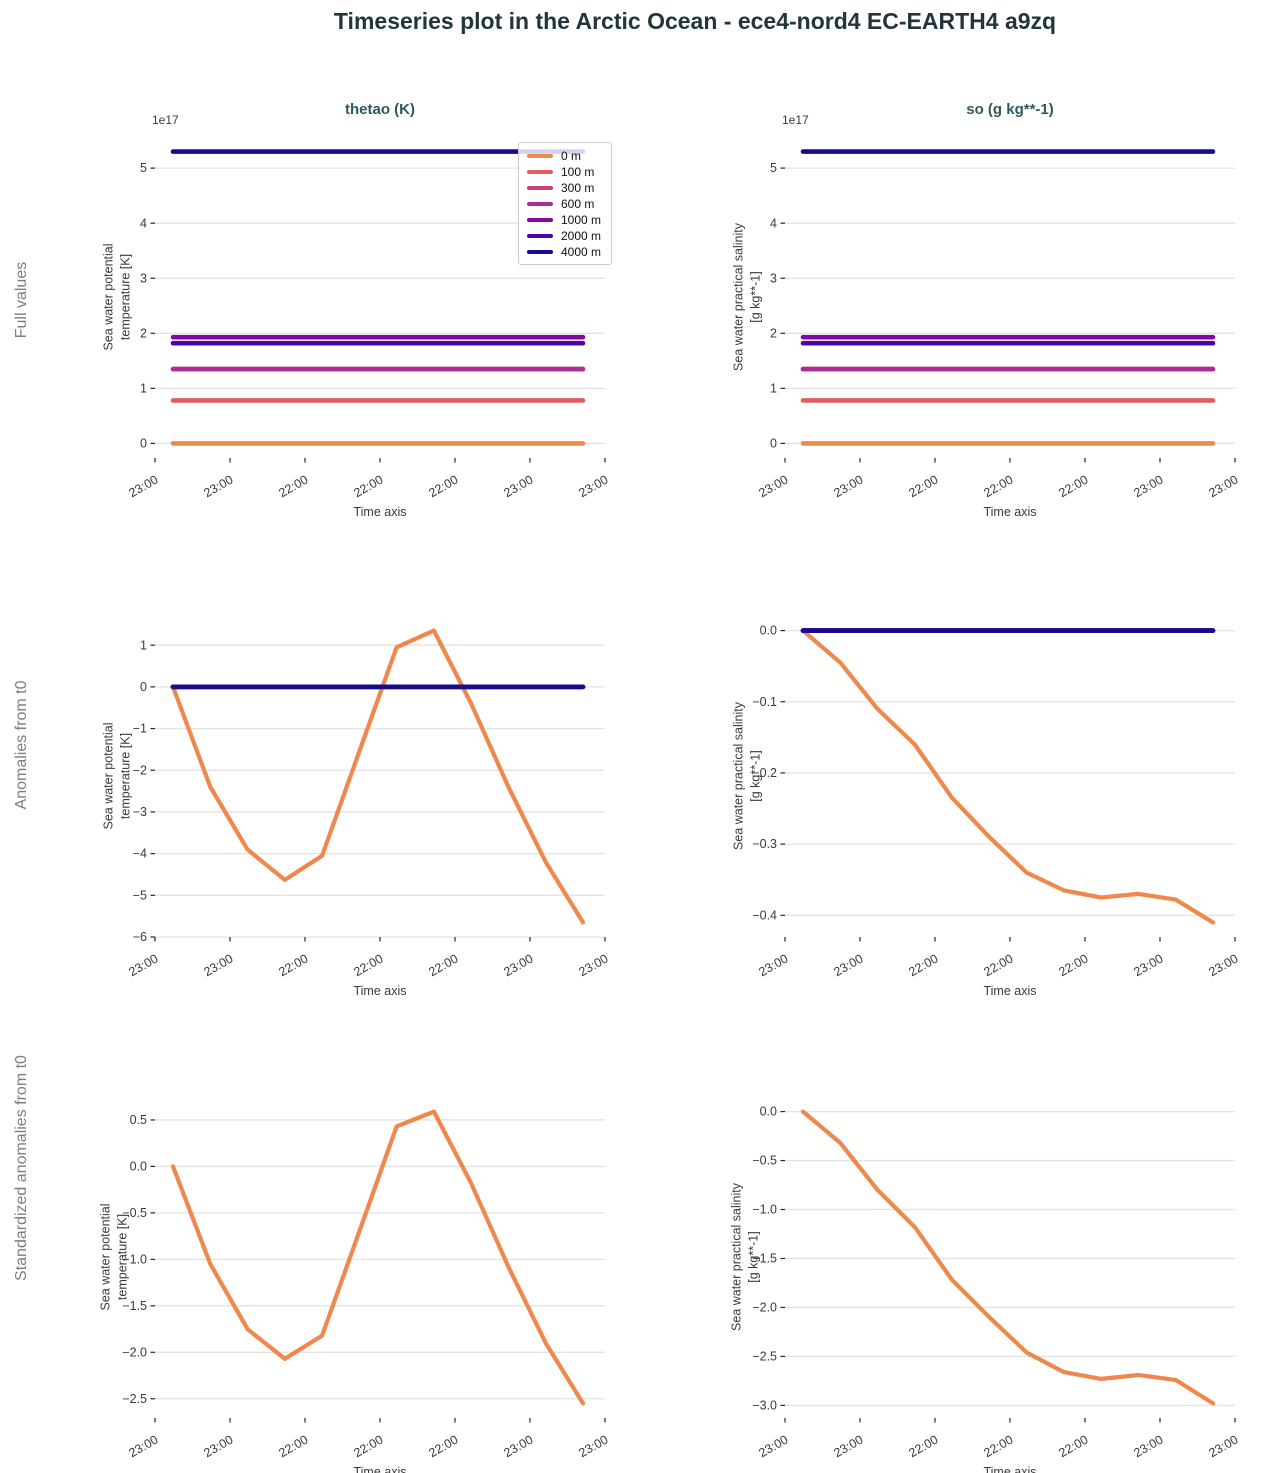 This screenshot has width=1262, height=1473. What do you see at coordinates (140, 854) in the screenshot?
I see `y-tick-label: −4` at bounding box center [140, 854].